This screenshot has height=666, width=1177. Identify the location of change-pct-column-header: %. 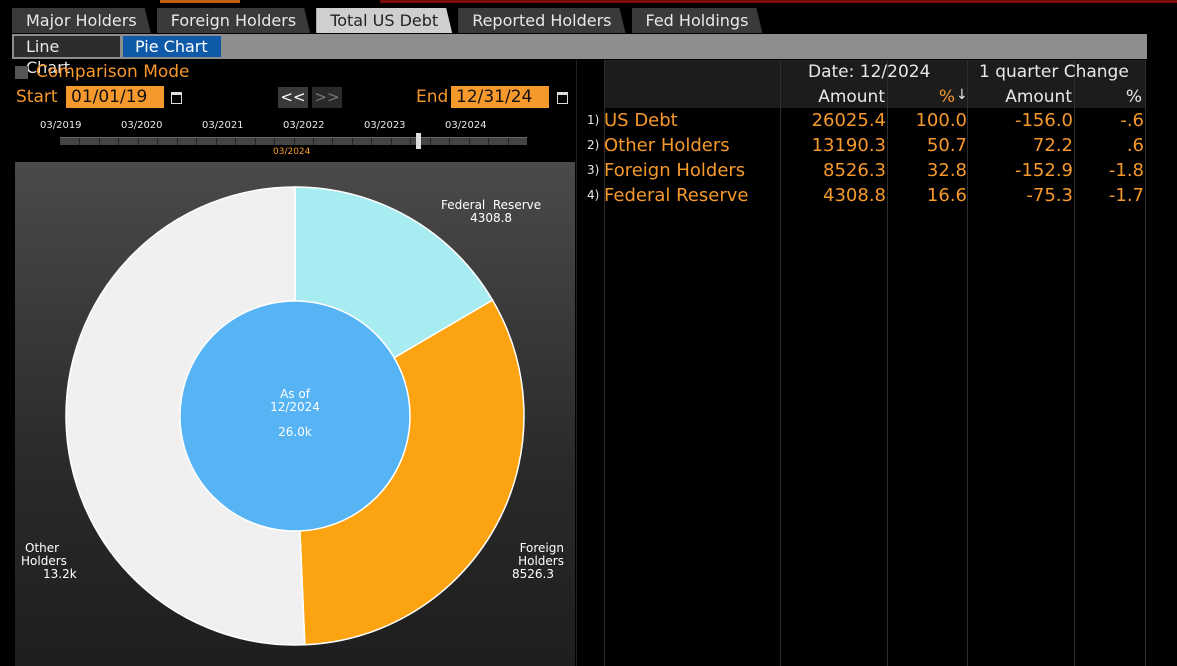
(1133, 97).